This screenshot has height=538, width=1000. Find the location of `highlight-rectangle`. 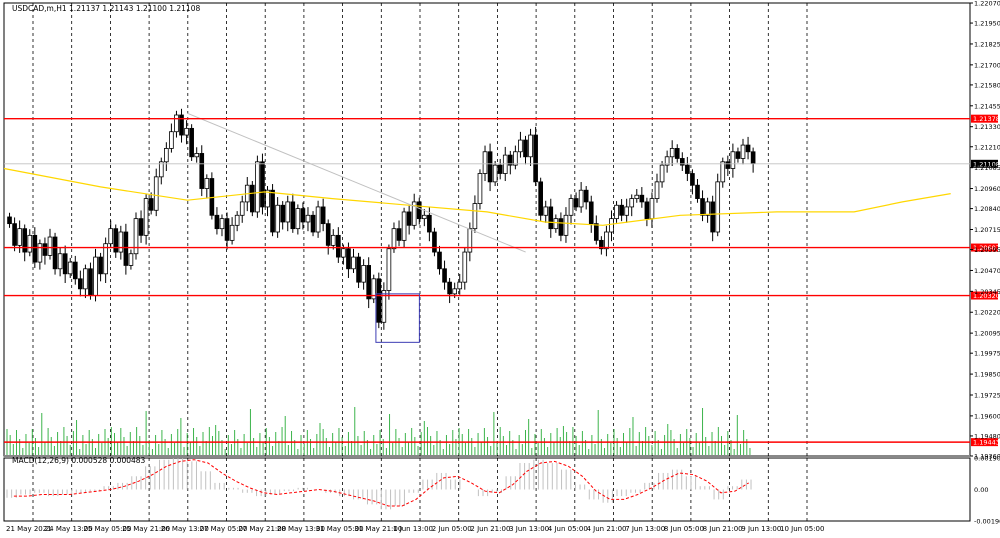

highlight-rectangle is located at coordinates (397, 318).